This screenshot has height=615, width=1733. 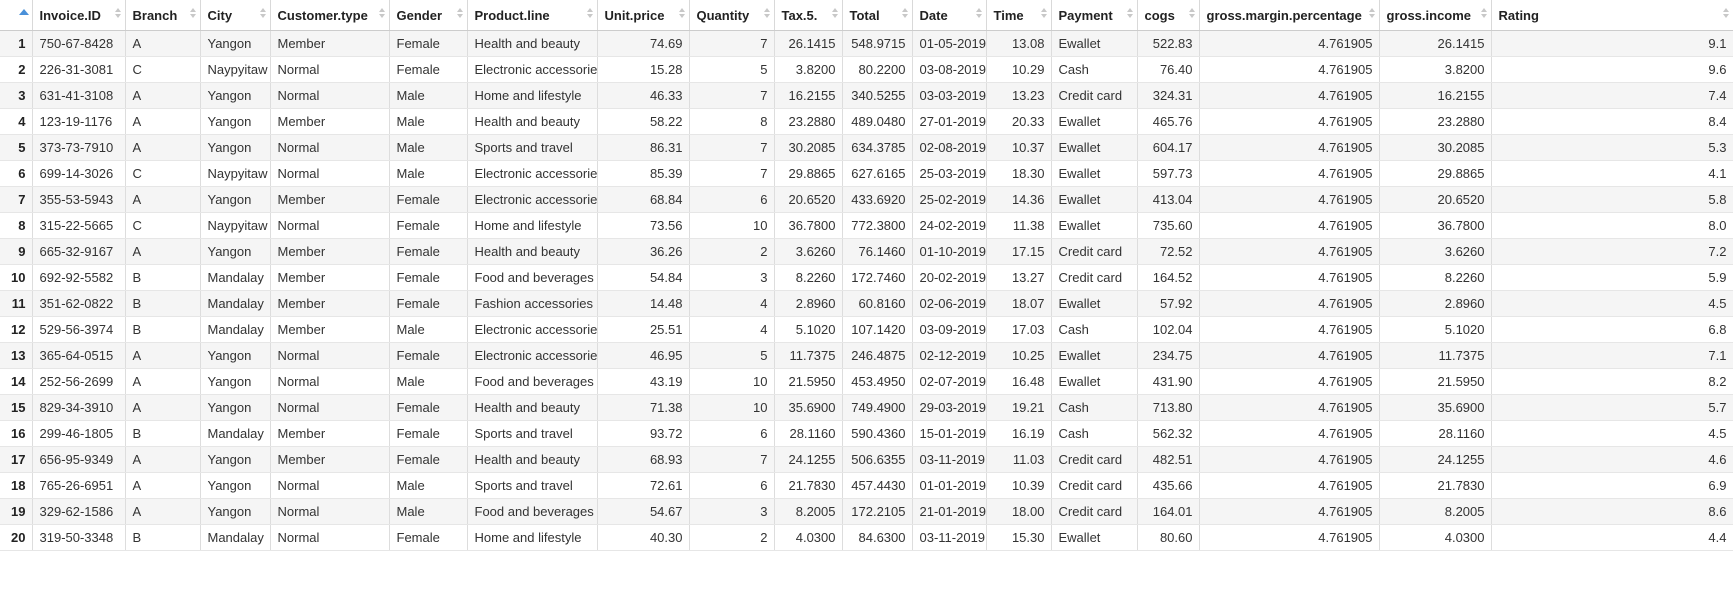 What do you see at coordinates (1019, 407) in the screenshot?
I see `table-cell: 19.21` at bounding box center [1019, 407].